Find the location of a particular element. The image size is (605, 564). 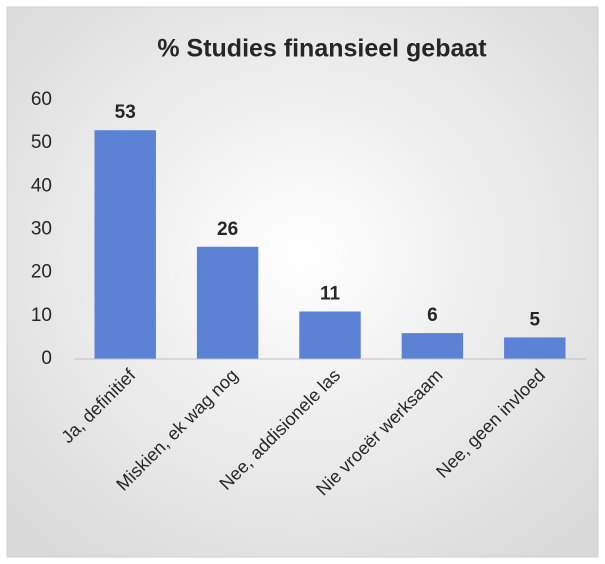

value-label: 5 is located at coordinates (535, 319).